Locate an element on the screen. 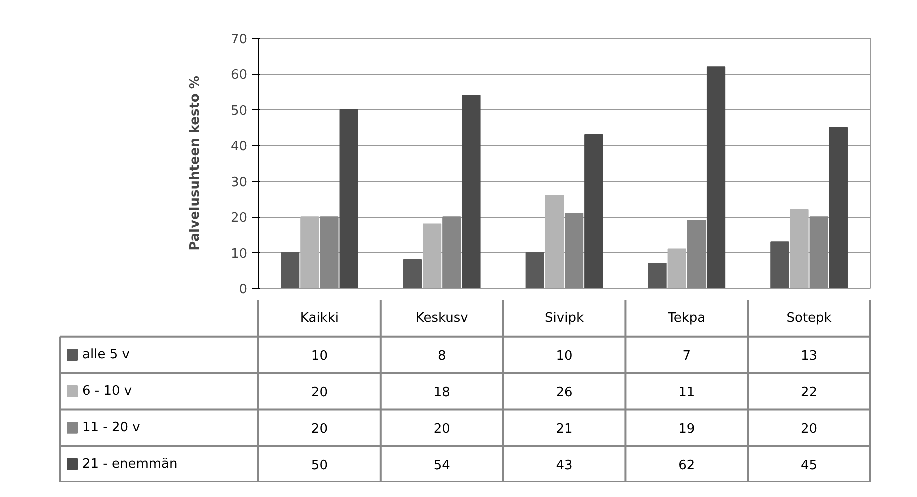 The image size is (917, 497). data-label: 21 is located at coordinates (564, 429).